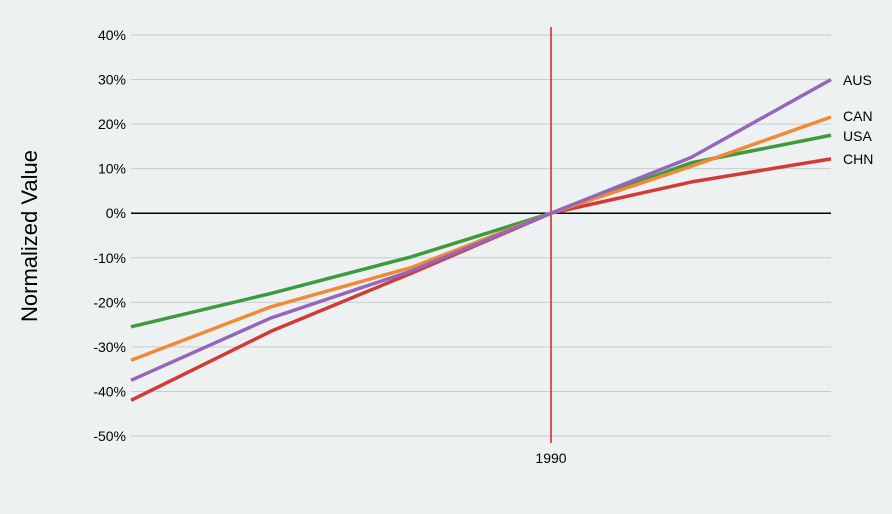  What do you see at coordinates (29, 236) in the screenshot?
I see `y-axis-label: Normalized Value` at bounding box center [29, 236].